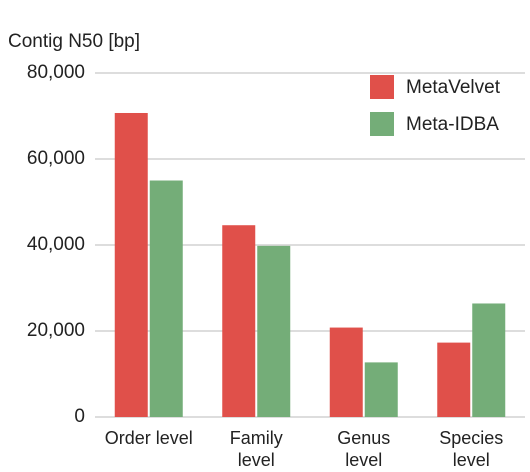  I want to click on y-axis-label: Contig N50 [bp], so click(74, 41).